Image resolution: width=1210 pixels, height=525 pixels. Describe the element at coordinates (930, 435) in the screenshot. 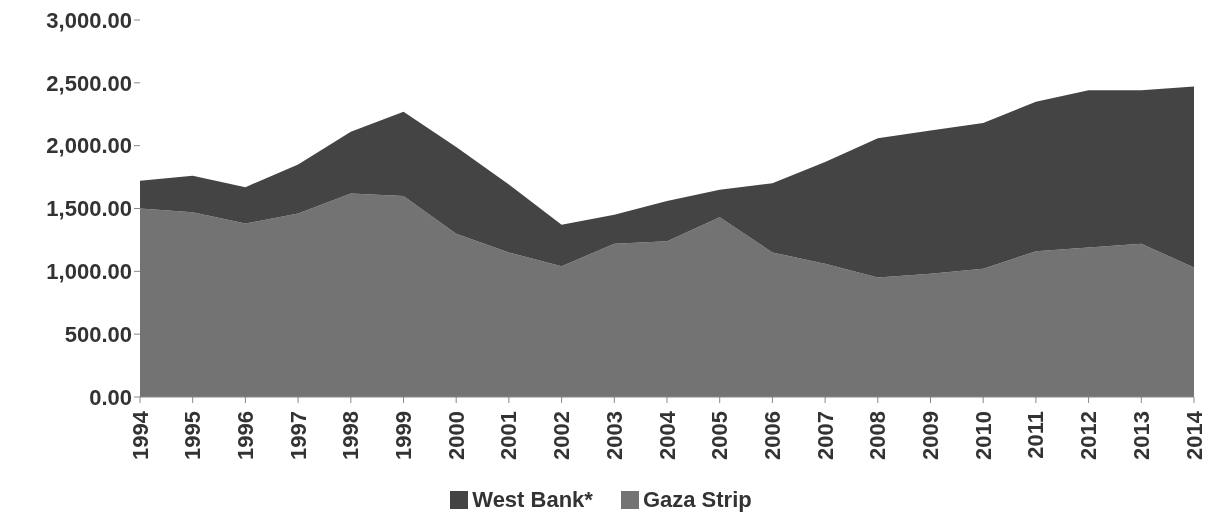

I see `x-tick-label: 2009` at that location.